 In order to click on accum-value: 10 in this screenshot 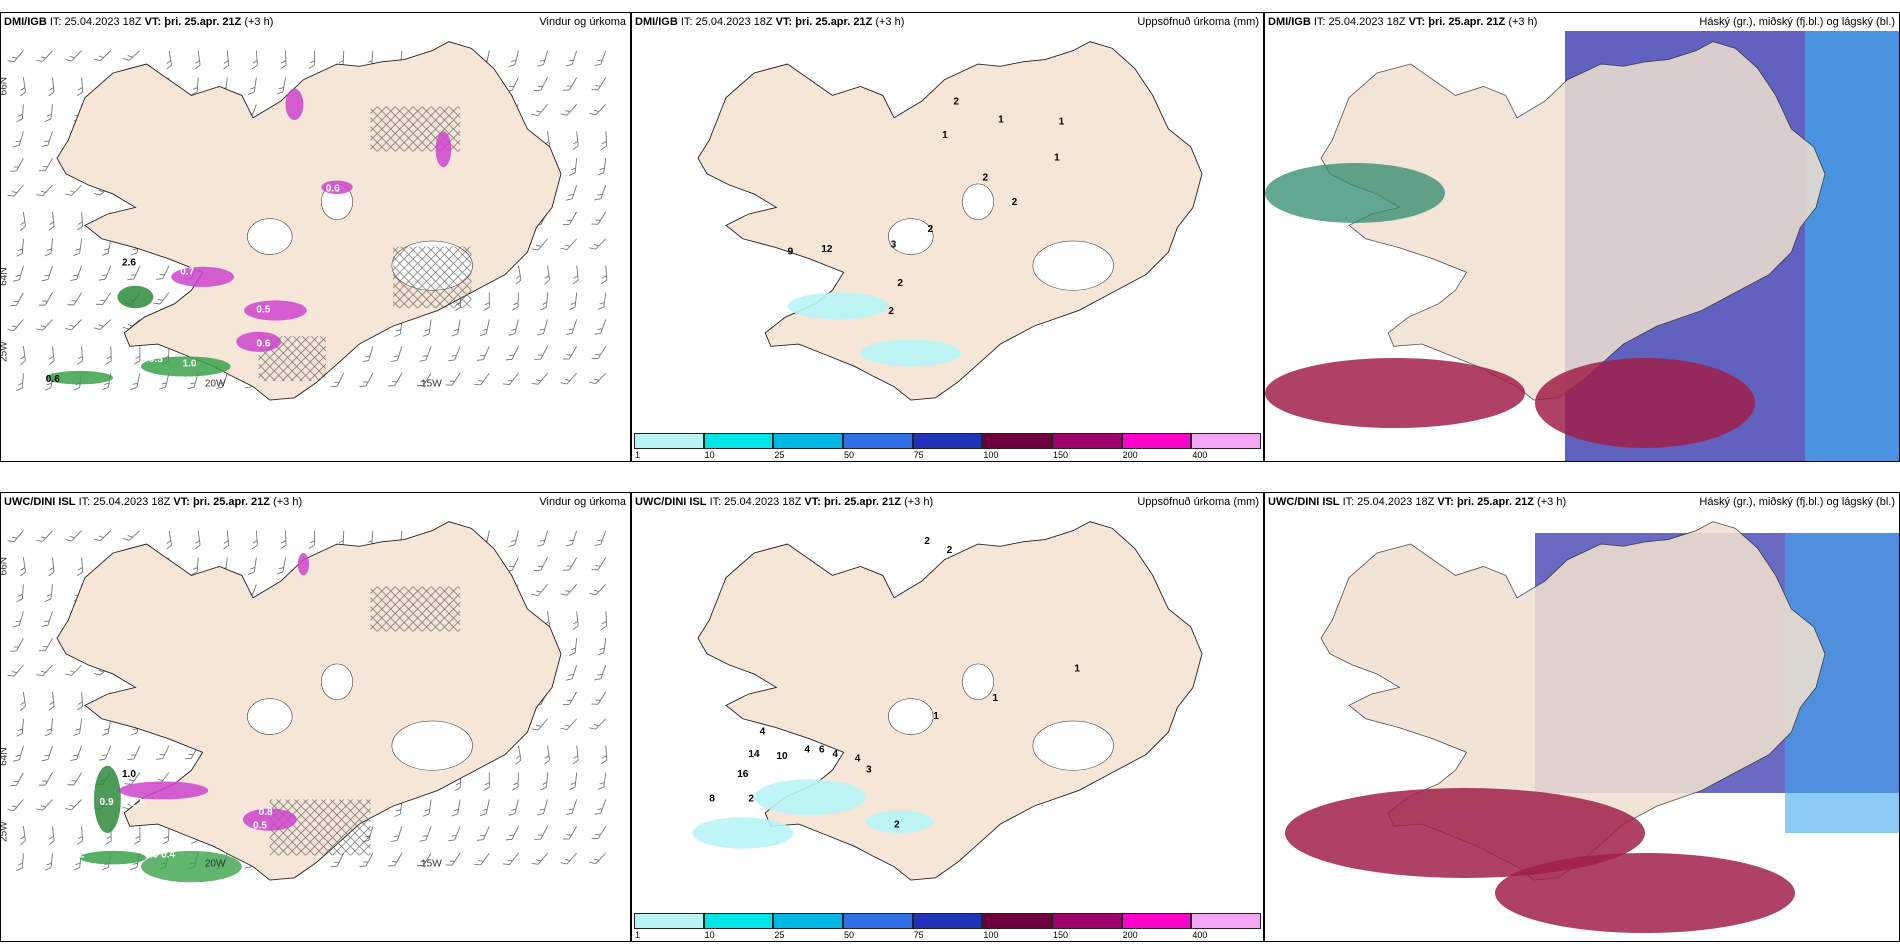, I will do `click(782, 756)`.